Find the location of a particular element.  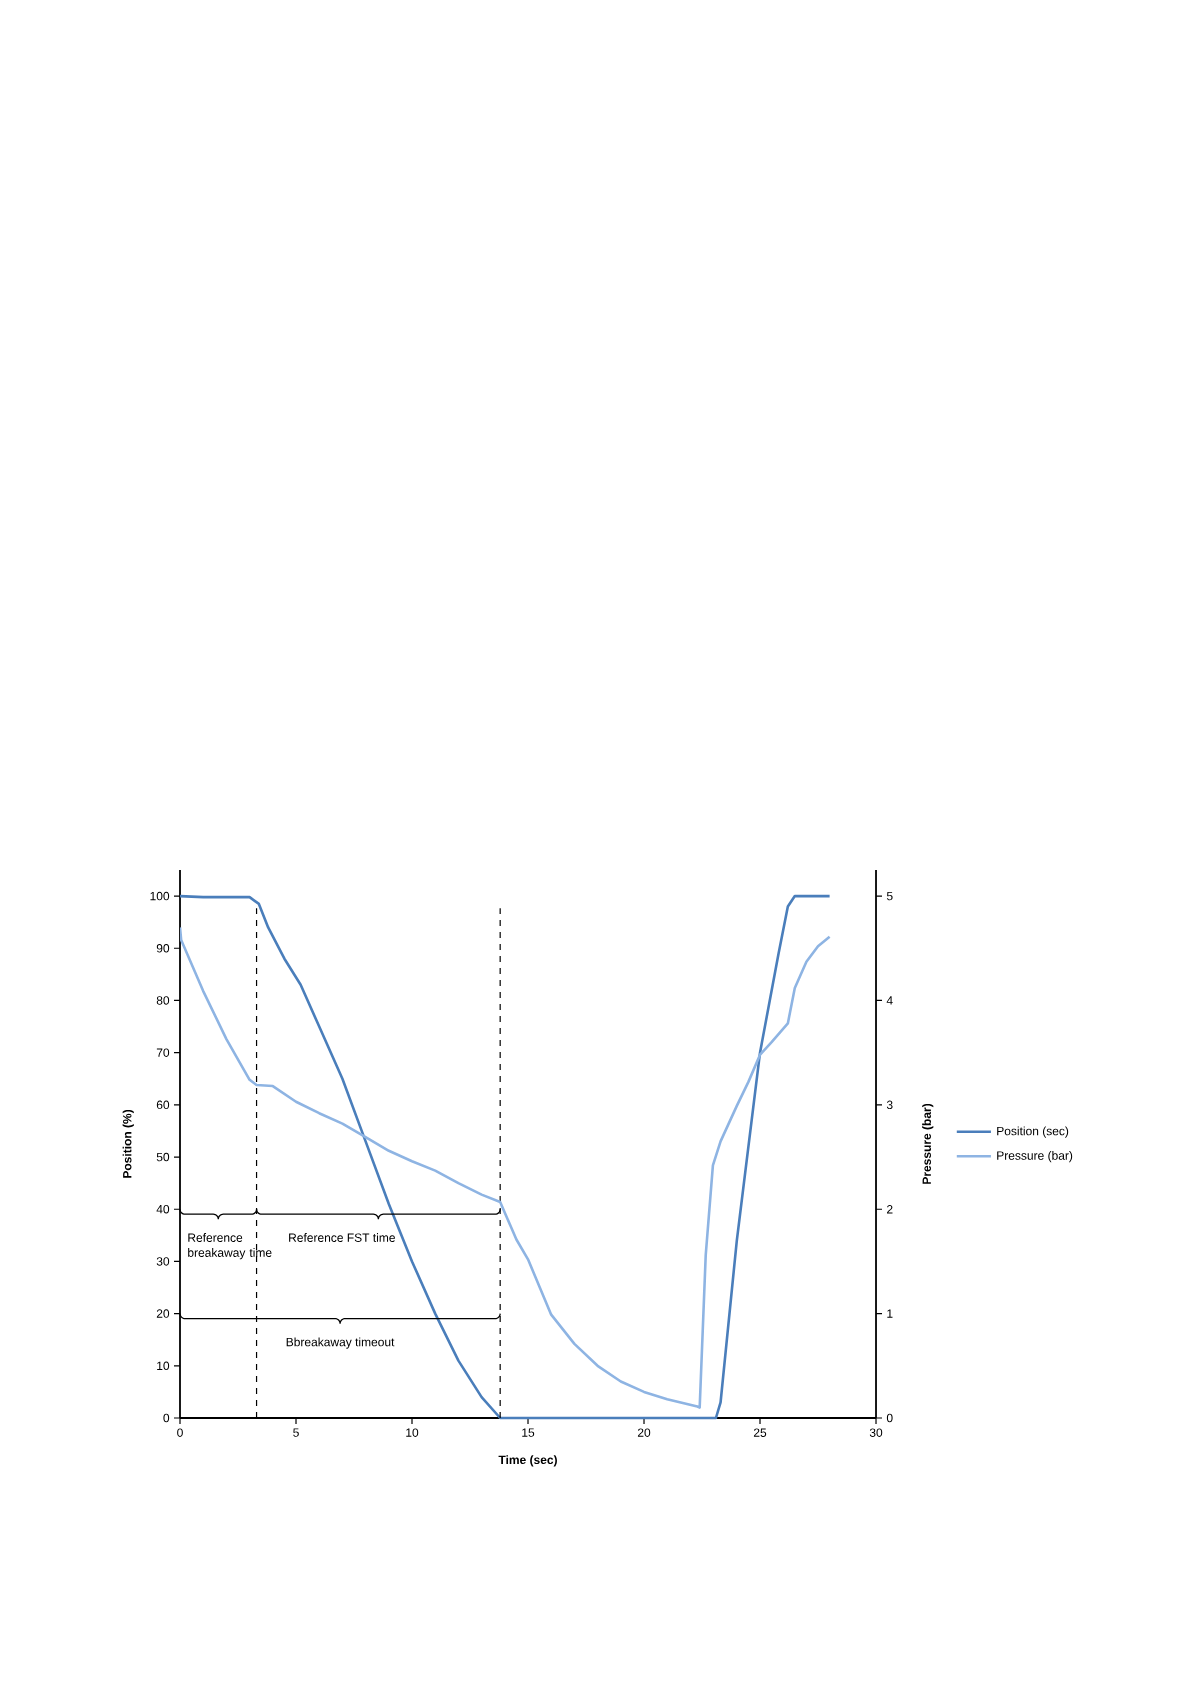

y-tick-label: 50 is located at coordinates (163, 1157).